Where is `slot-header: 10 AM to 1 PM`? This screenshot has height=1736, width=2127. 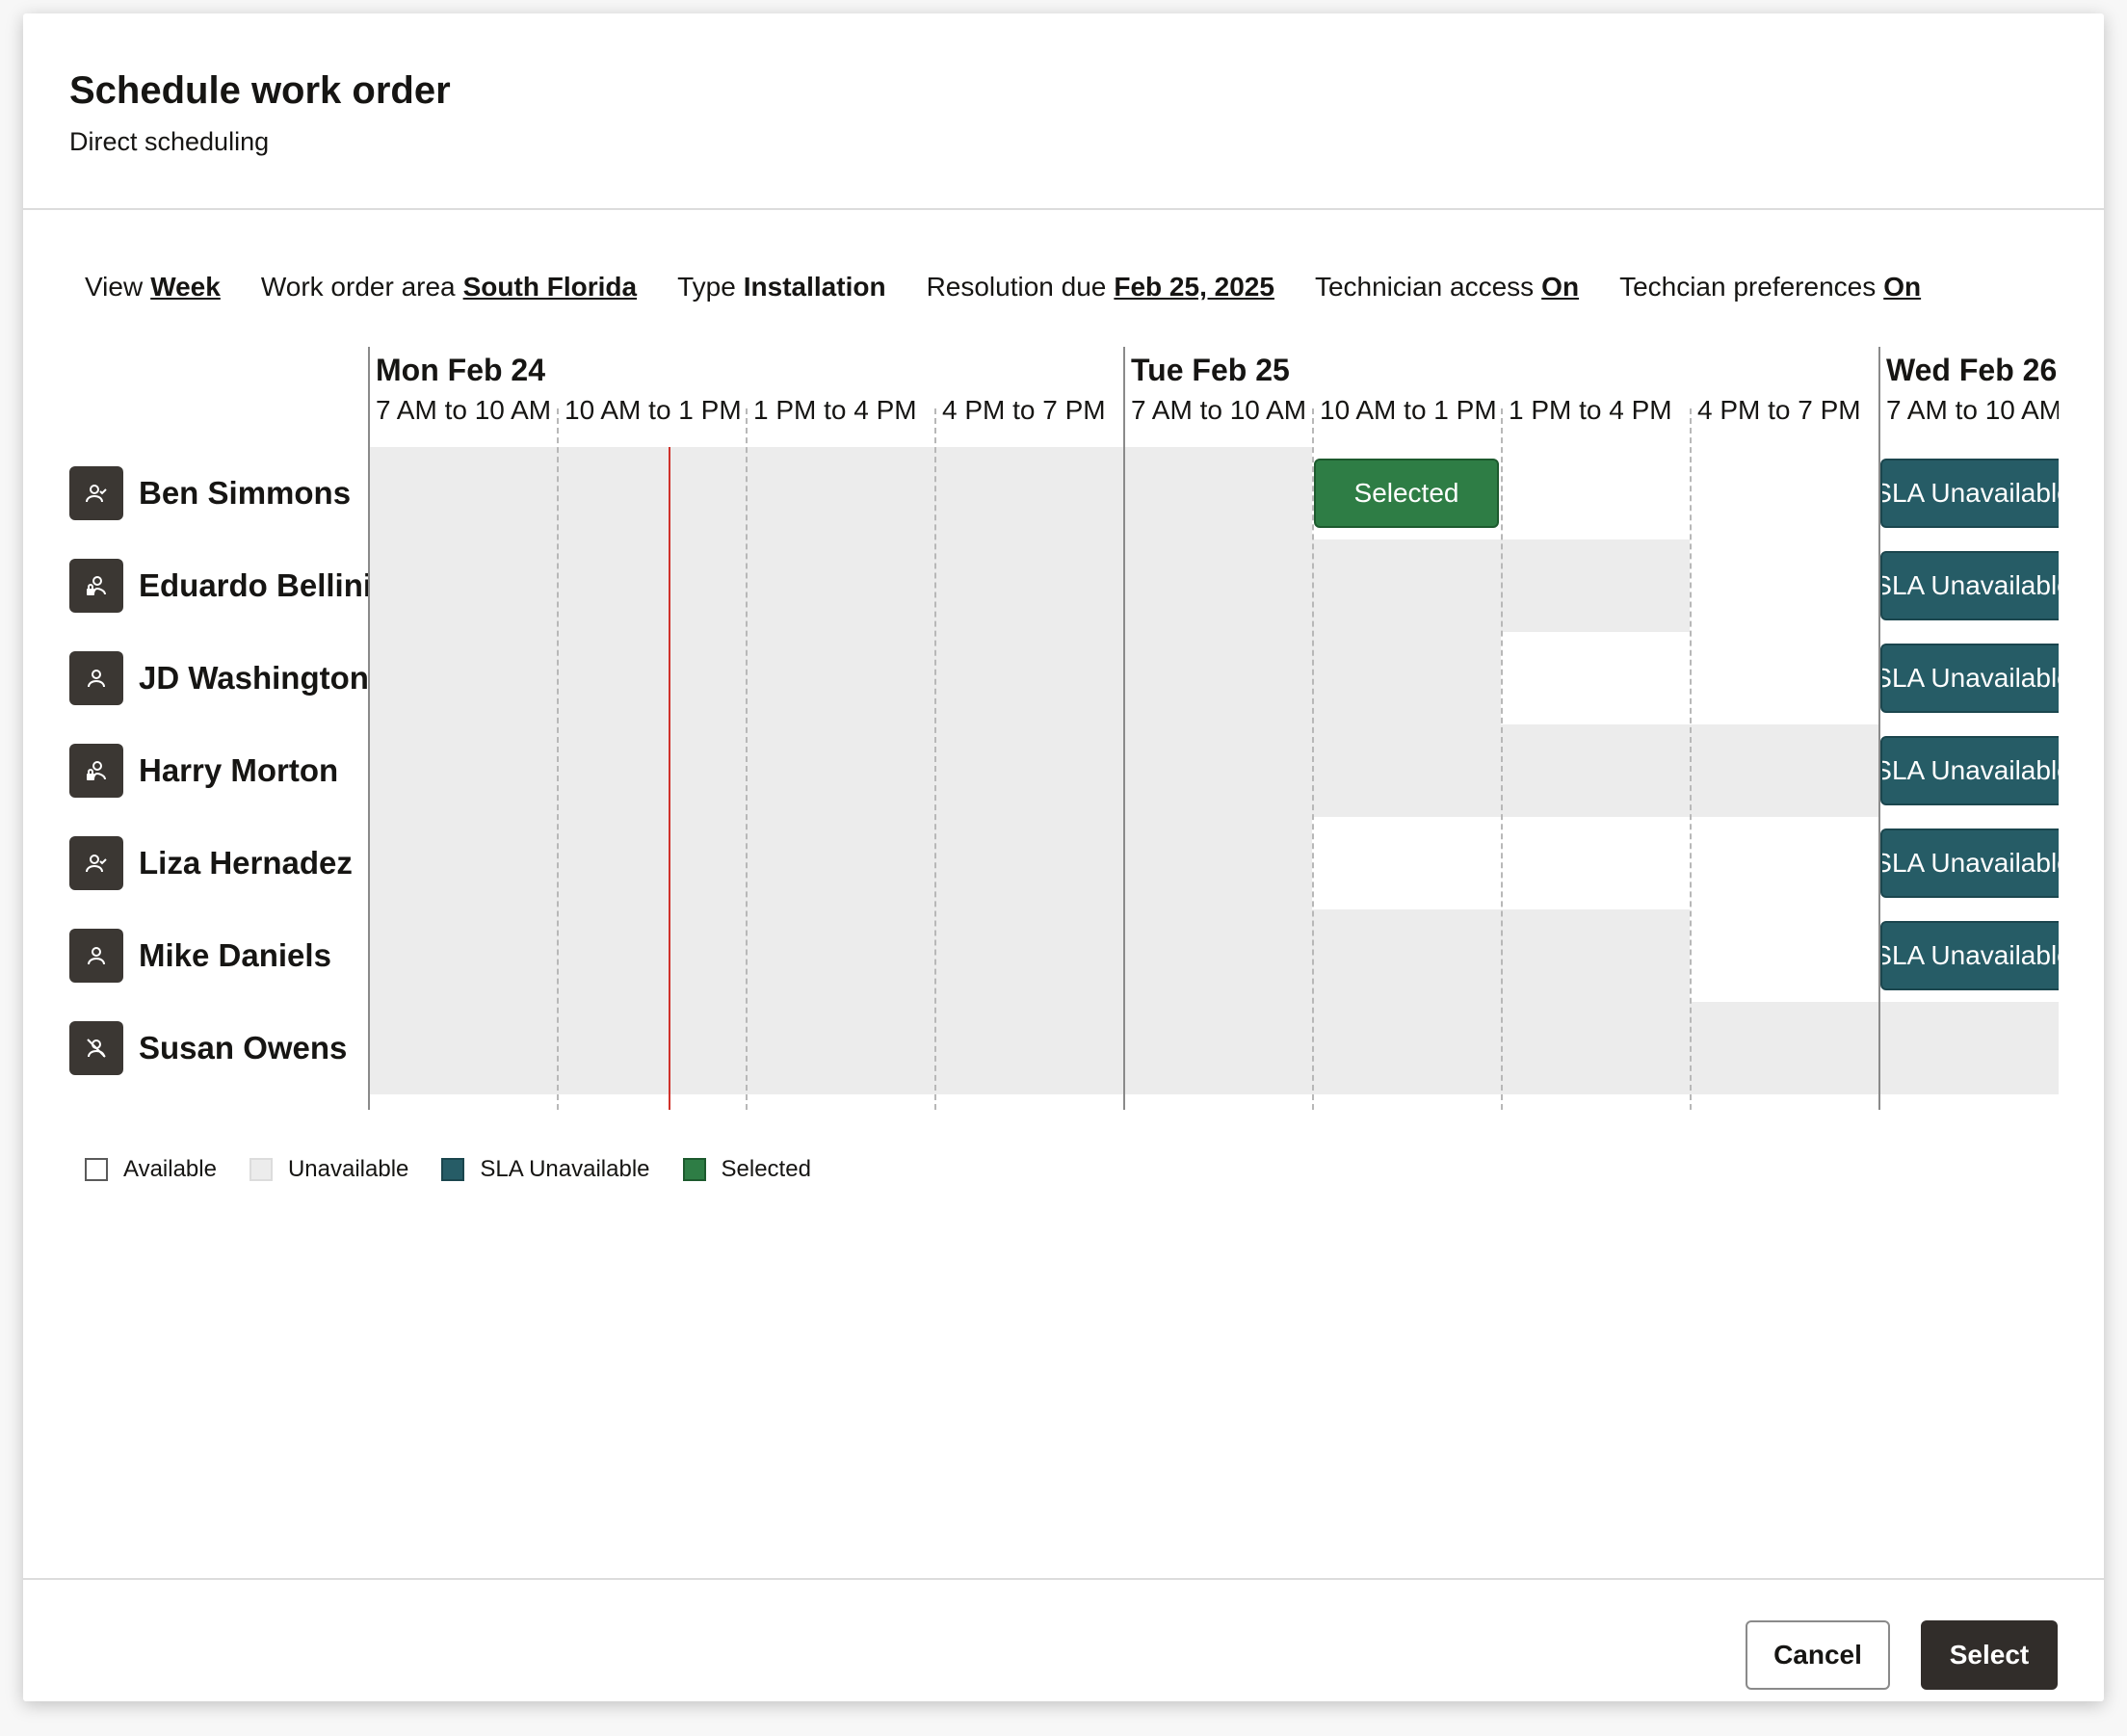 slot-header: 10 AM to 1 PM is located at coordinates (1408, 410).